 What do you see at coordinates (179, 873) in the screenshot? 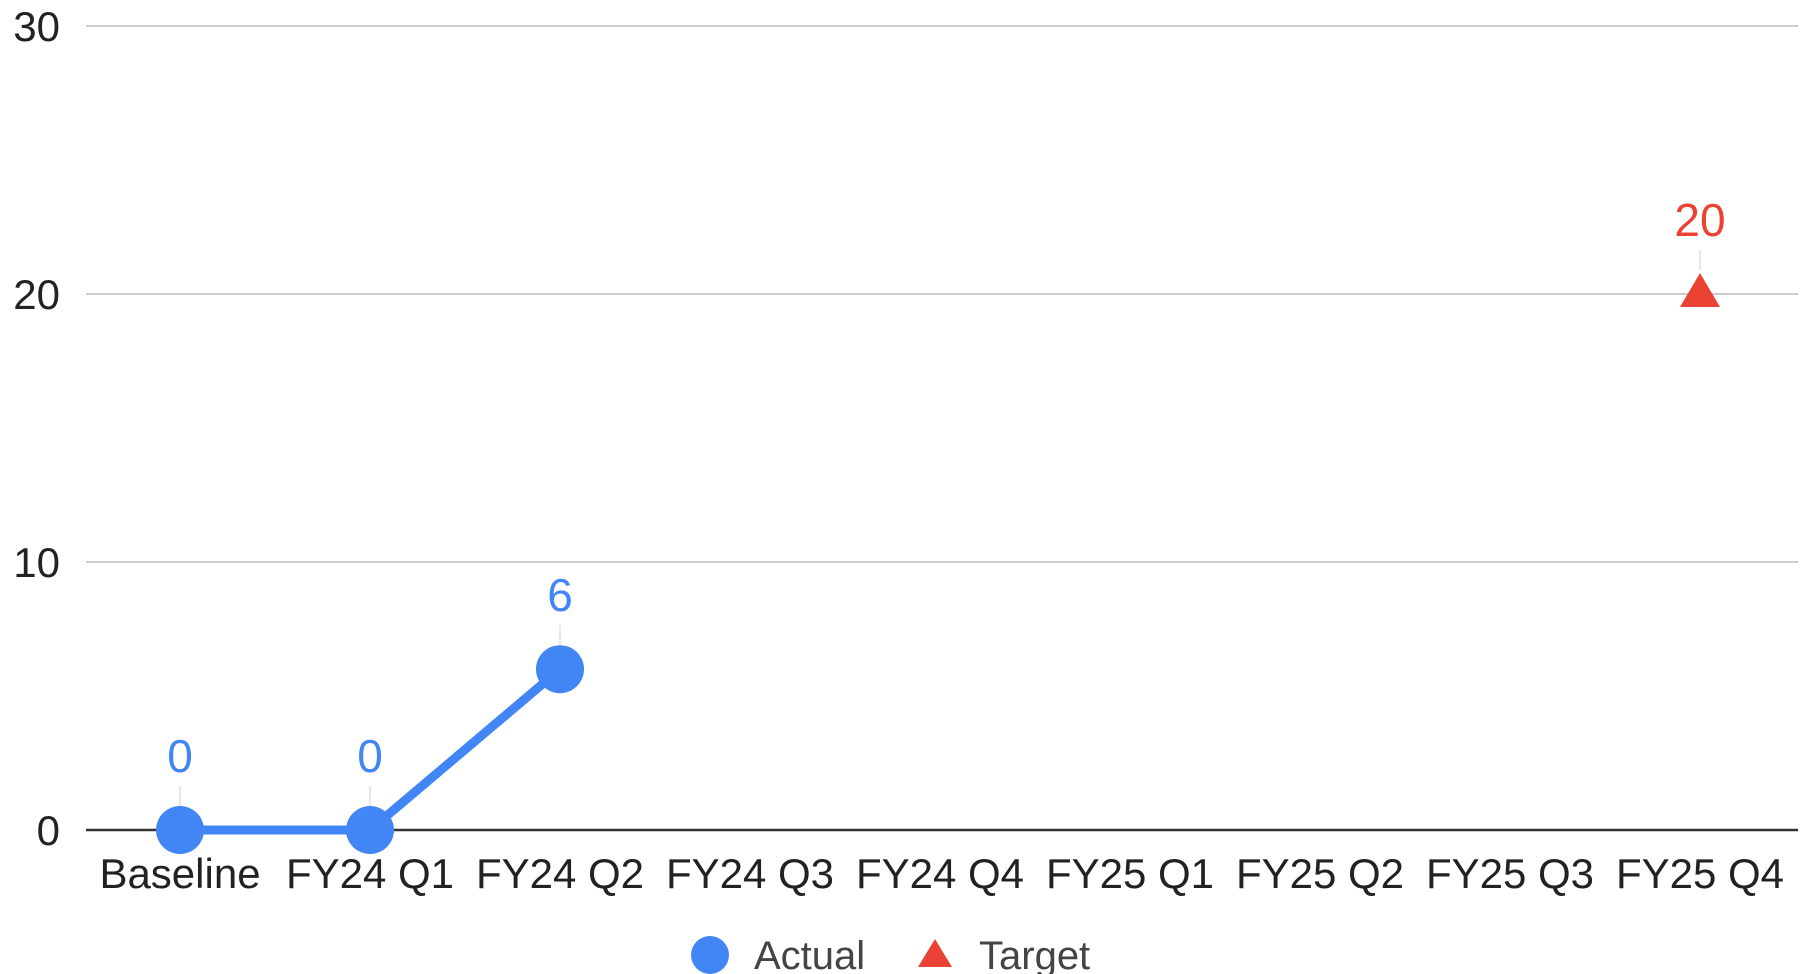
I see `x-tick-label: Baseline` at bounding box center [179, 873].